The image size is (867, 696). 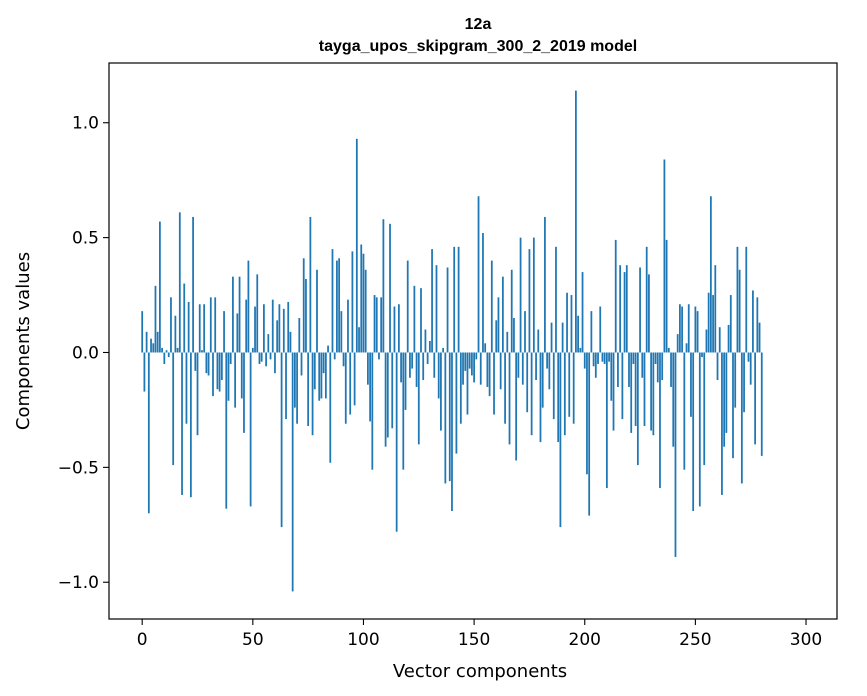 I want to click on x-tick-label: 200, so click(x=585, y=640).